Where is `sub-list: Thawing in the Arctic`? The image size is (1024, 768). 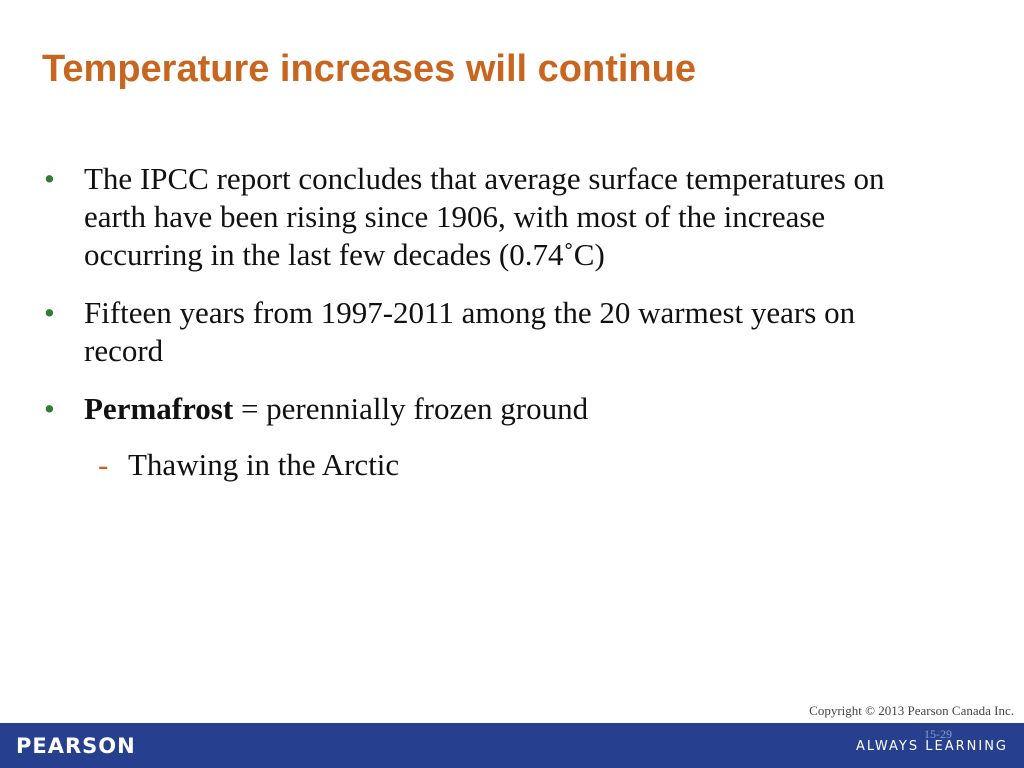
sub-list: Thawing in the Arctic is located at coordinates (504, 465).